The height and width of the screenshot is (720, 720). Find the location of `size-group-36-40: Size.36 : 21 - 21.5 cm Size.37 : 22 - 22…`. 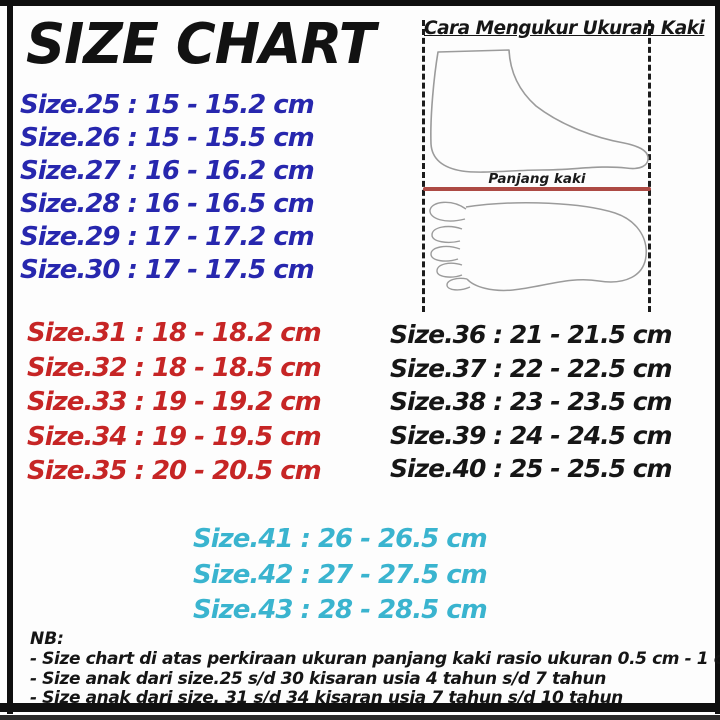

size-group-36-40: Size.36 : 21 - 21.5 cm Size.37 : 22 - 22… is located at coordinates (531, 402).